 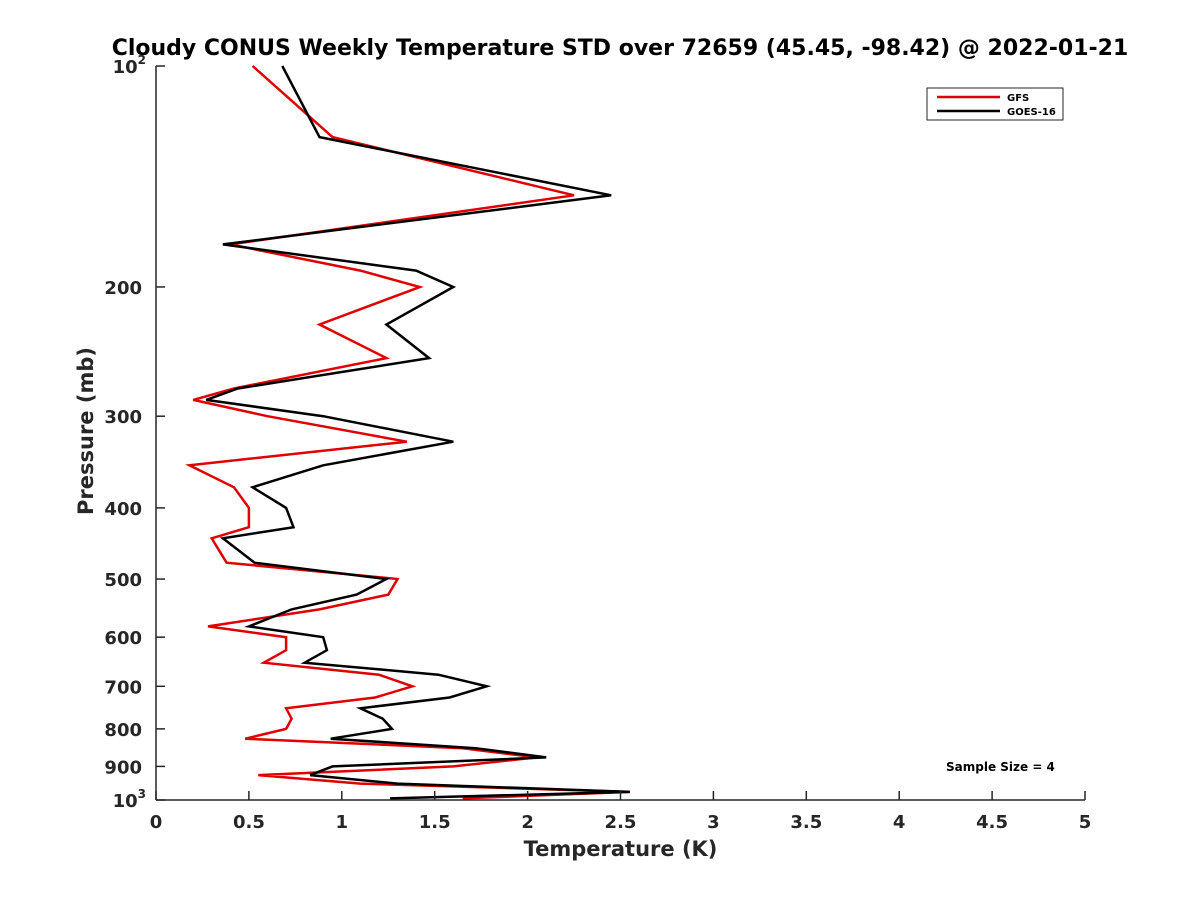 I want to click on x-tick-label: 4.5, so click(x=992, y=822).